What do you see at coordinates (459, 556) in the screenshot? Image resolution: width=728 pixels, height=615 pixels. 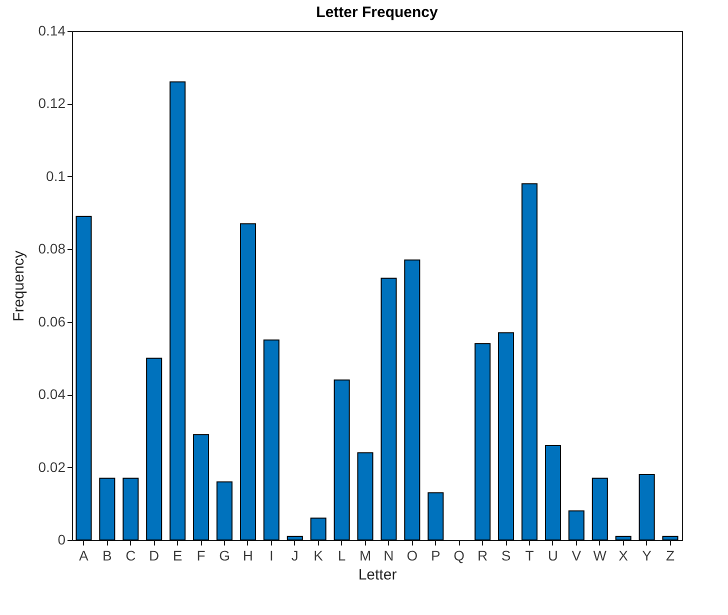 I see `x-tick-label: Q` at bounding box center [459, 556].